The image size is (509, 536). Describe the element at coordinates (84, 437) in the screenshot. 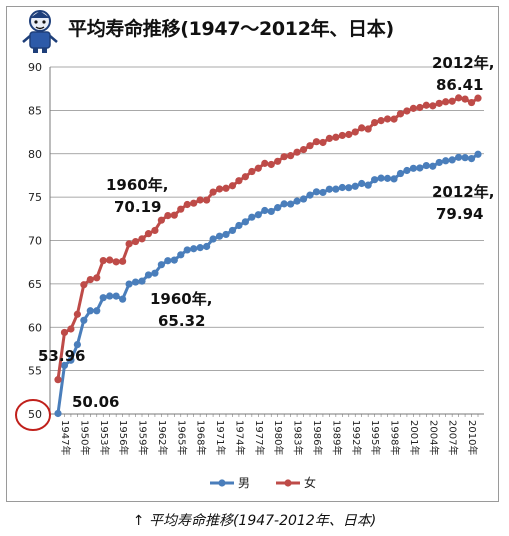

I see `x-tick-label: 1950年` at that location.